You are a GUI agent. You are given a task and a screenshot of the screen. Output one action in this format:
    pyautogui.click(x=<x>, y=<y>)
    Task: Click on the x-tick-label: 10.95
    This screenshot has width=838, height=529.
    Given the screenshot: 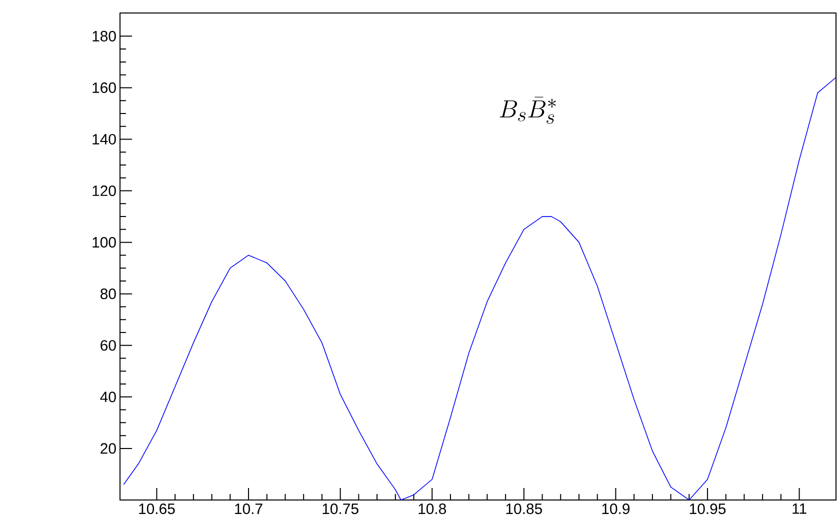 What is the action you would take?
    pyautogui.click(x=708, y=509)
    